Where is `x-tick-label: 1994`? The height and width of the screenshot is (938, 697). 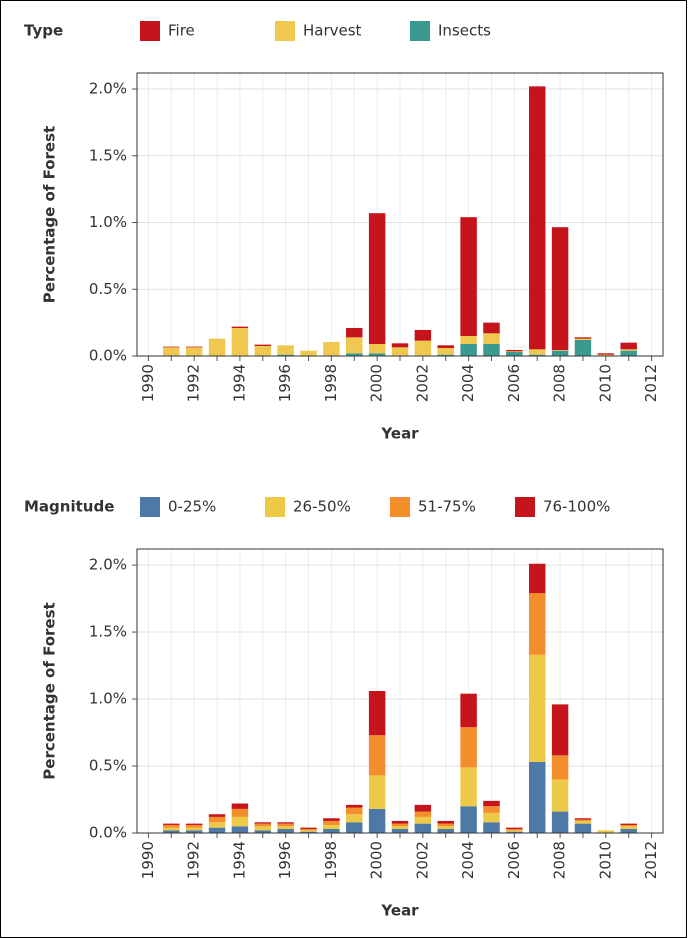 x-tick-label: 1994 is located at coordinates (239, 860).